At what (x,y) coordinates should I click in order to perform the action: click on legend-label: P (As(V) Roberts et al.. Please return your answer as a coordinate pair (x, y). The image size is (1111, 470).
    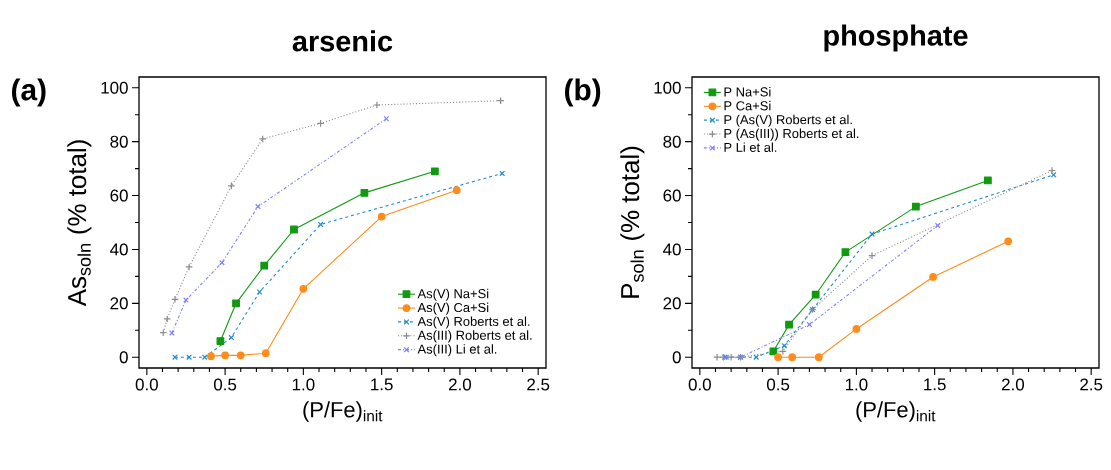
    Looking at the image, I should click on (788, 120).